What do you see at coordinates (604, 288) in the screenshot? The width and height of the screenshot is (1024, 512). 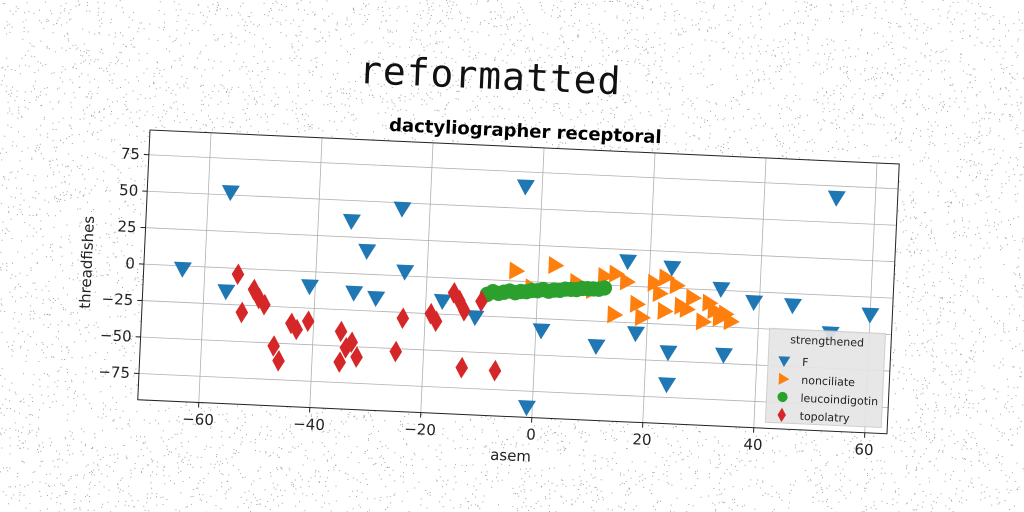 I see `data-point-leucoindigotin` at bounding box center [604, 288].